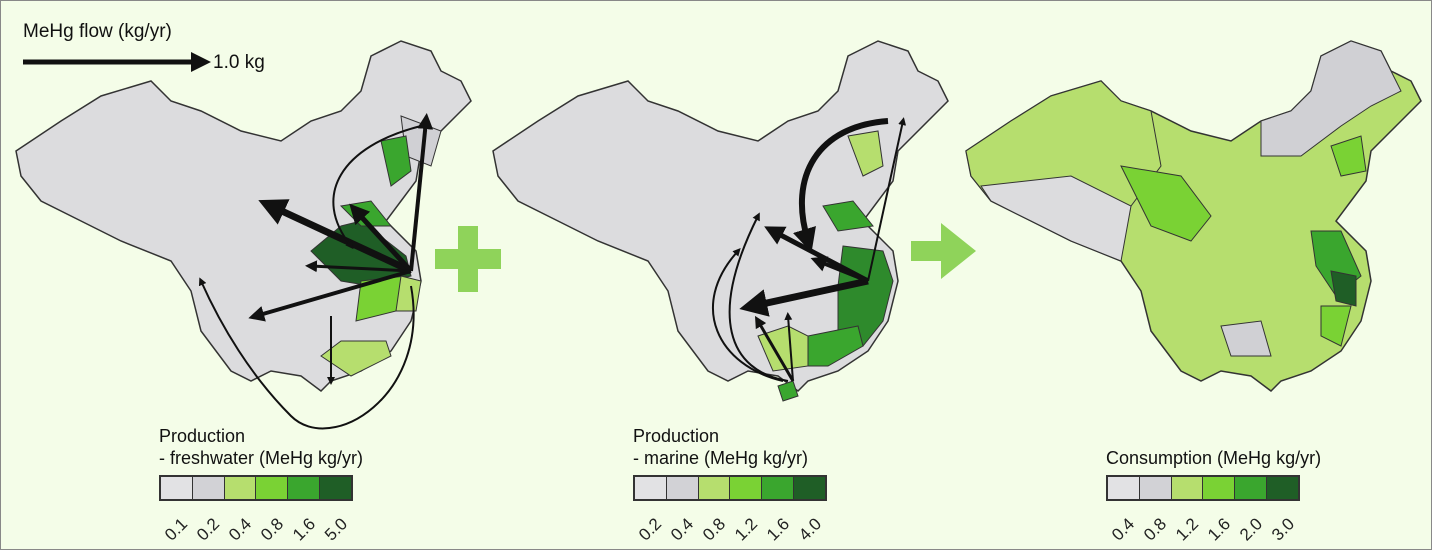 This screenshot has width=1432, height=550. What do you see at coordinates (468, 259) in the screenshot?
I see `plus-icon` at bounding box center [468, 259].